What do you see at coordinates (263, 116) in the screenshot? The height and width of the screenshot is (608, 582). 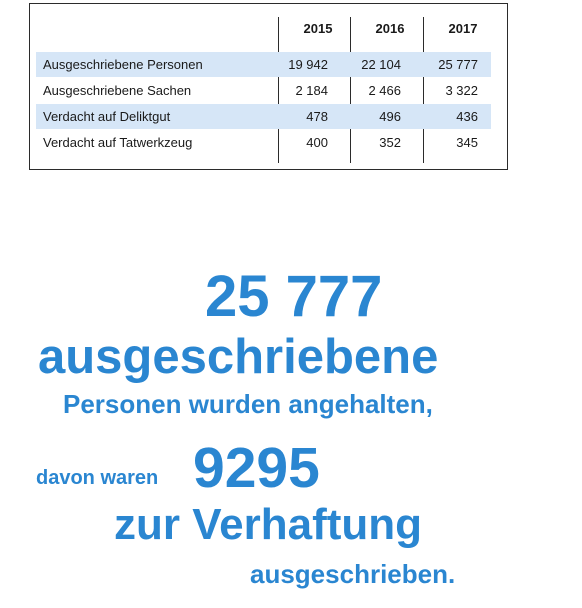 I see `table-row: Verdacht auf Deliktgut 478 496 436` at bounding box center [263, 116].